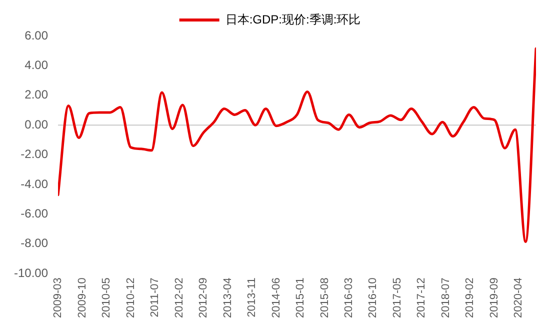 The height and width of the screenshot is (330, 550). What do you see at coordinates (276, 298) in the screenshot?
I see `x-tick-label: 2014-06` at bounding box center [276, 298].